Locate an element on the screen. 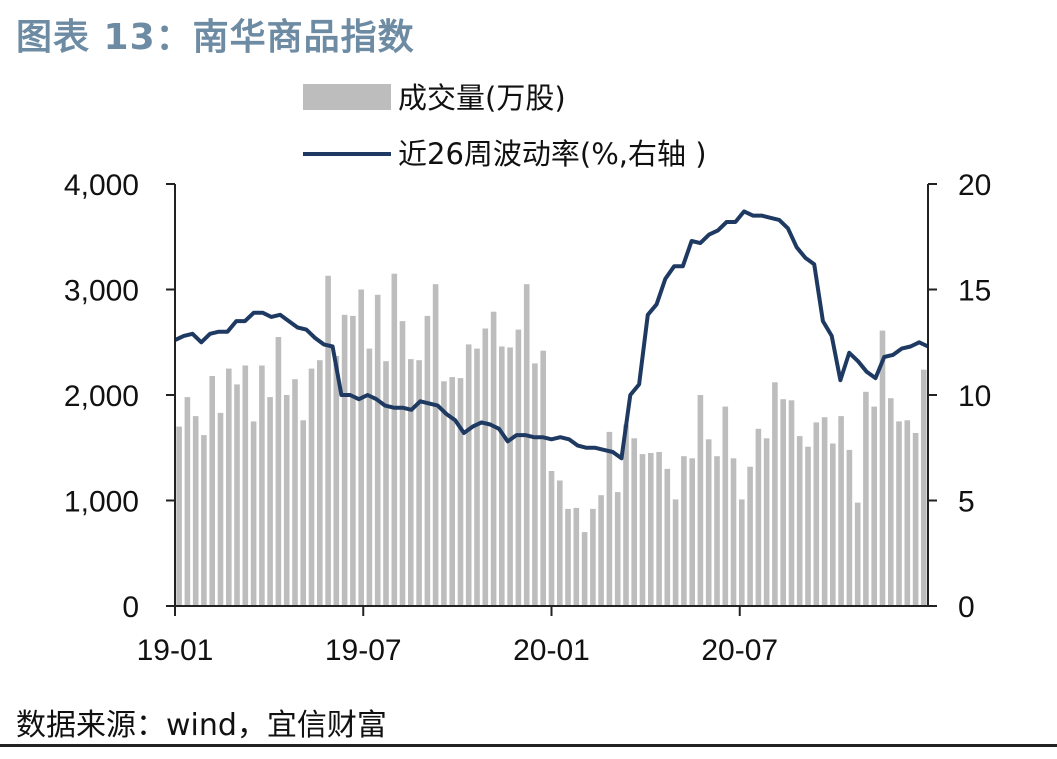  x-tick-label: 19-07 is located at coordinates (363, 650).